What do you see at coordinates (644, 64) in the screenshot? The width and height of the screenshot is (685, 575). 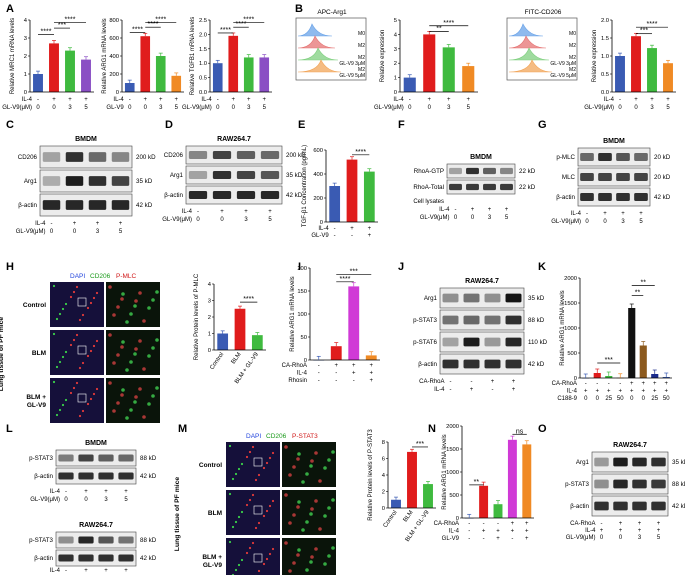 I see `chart-B2` at bounding box center [644, 64].